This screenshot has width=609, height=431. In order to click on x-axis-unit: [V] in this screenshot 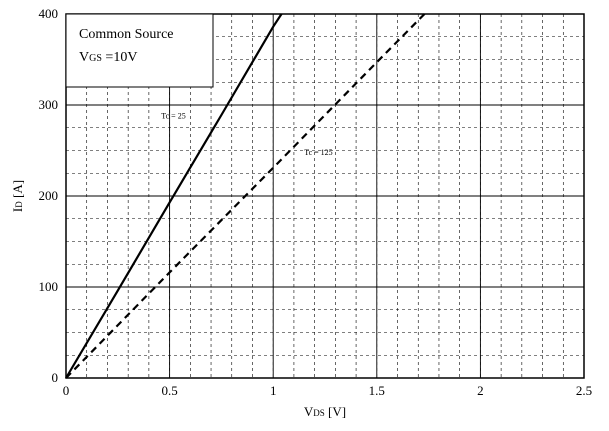, I will do `click(335, 411)`.